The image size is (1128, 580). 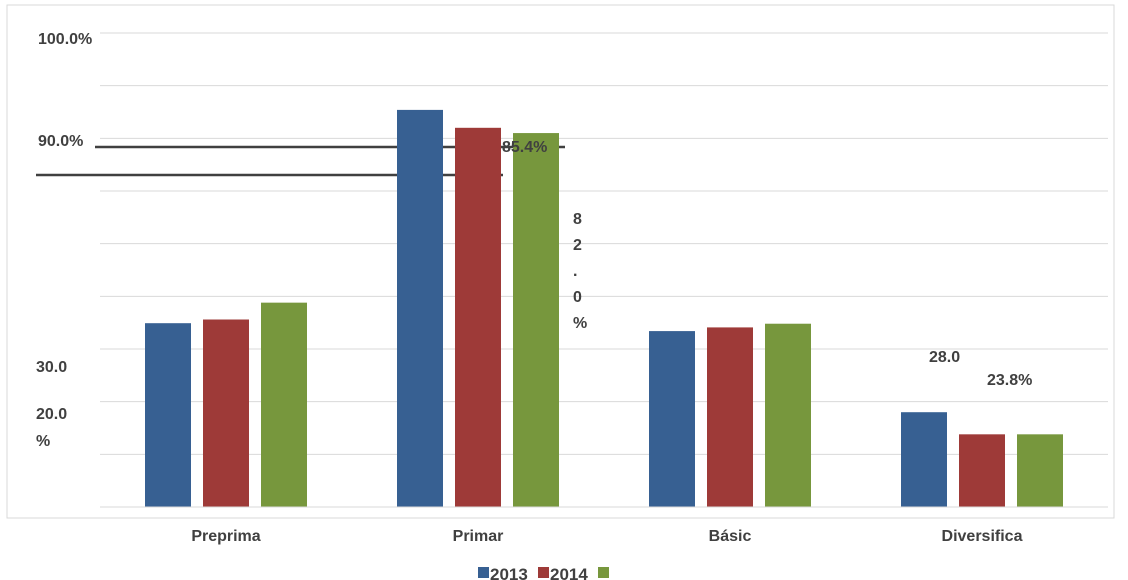 What do you see at coordinates (284, 404) in the screenshot?
I see `bar-series-3-Preprima` at bounding box center [284, 404].